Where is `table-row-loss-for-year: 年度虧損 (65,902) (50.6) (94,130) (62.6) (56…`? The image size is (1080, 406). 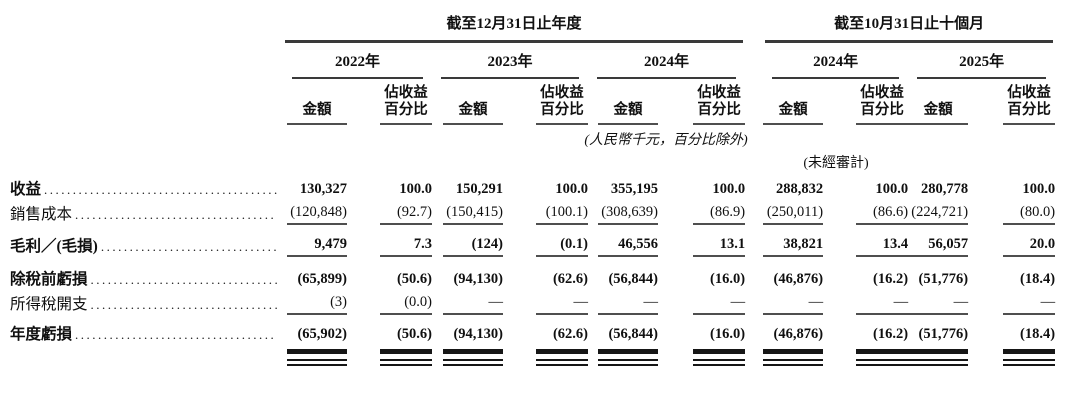 table-row-loss-for-year: 年度虧損 (65,902) (50.6) (94,130) (62.6) (56… is located at coordinates (540, 332).